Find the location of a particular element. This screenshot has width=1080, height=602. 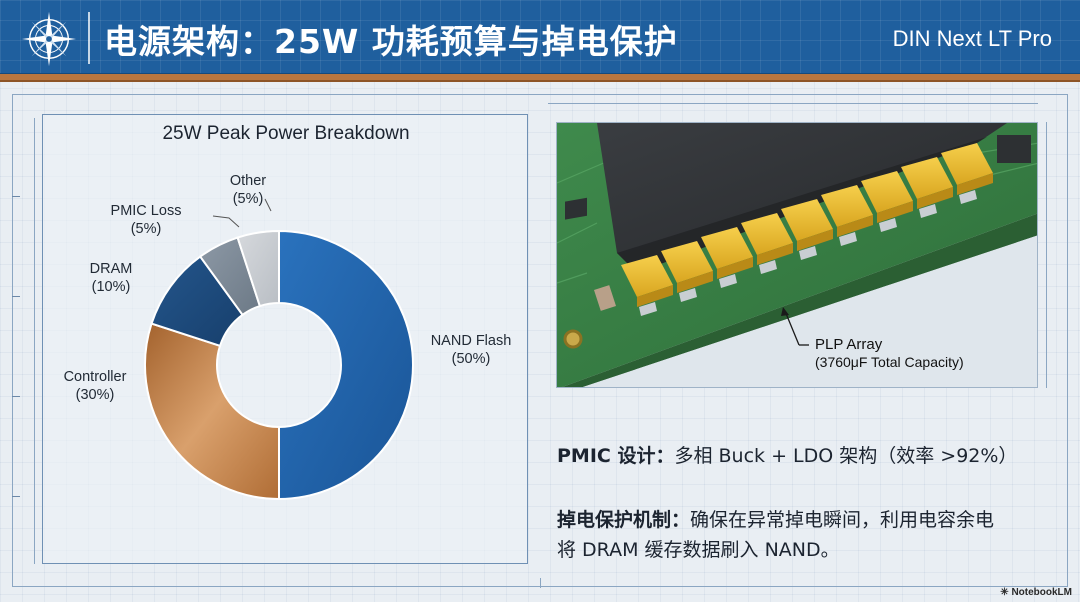

brand-label: DIN Next LT Pro is located at coordinates (972, 38).